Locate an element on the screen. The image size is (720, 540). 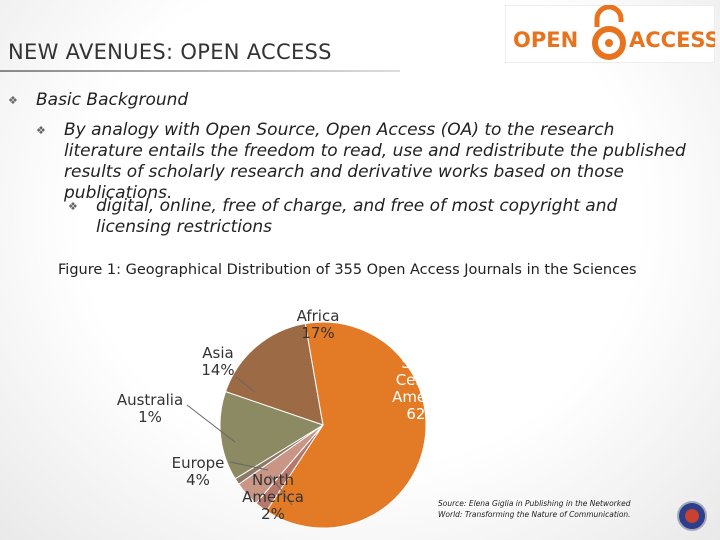
category-label: Europe is located at coordinates (198, 463).